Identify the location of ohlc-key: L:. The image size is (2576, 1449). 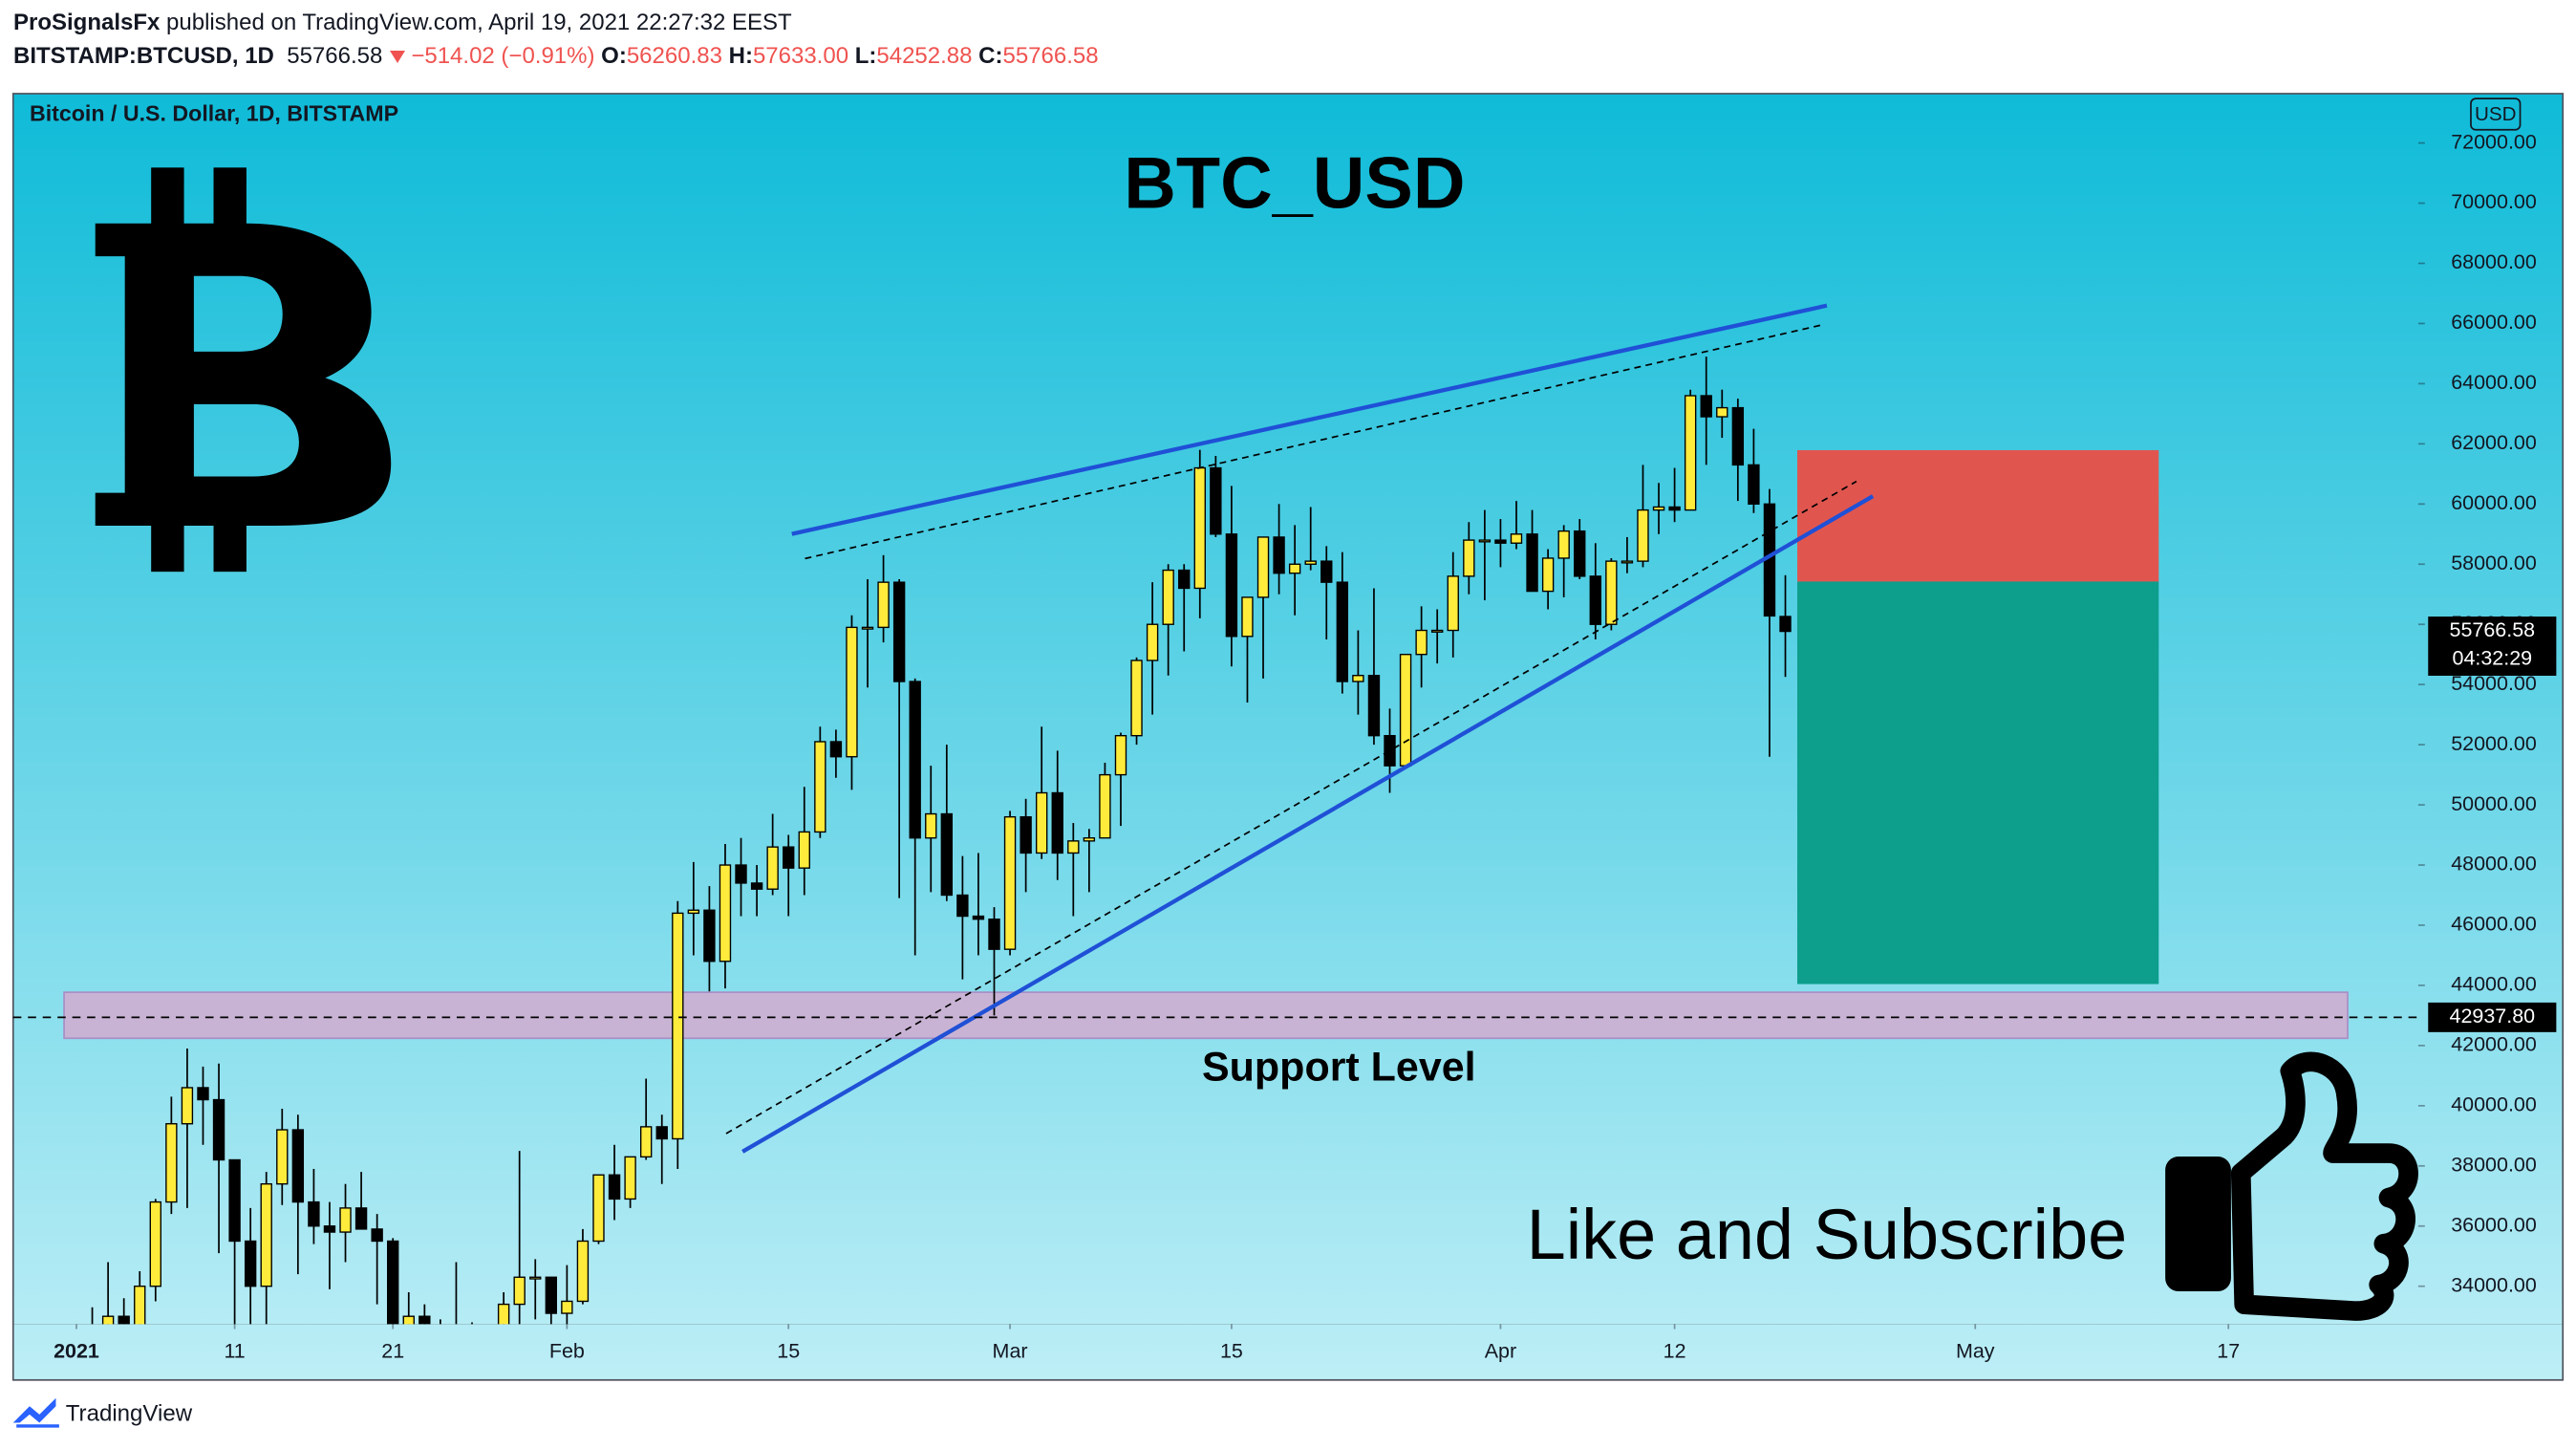
(865, 56).